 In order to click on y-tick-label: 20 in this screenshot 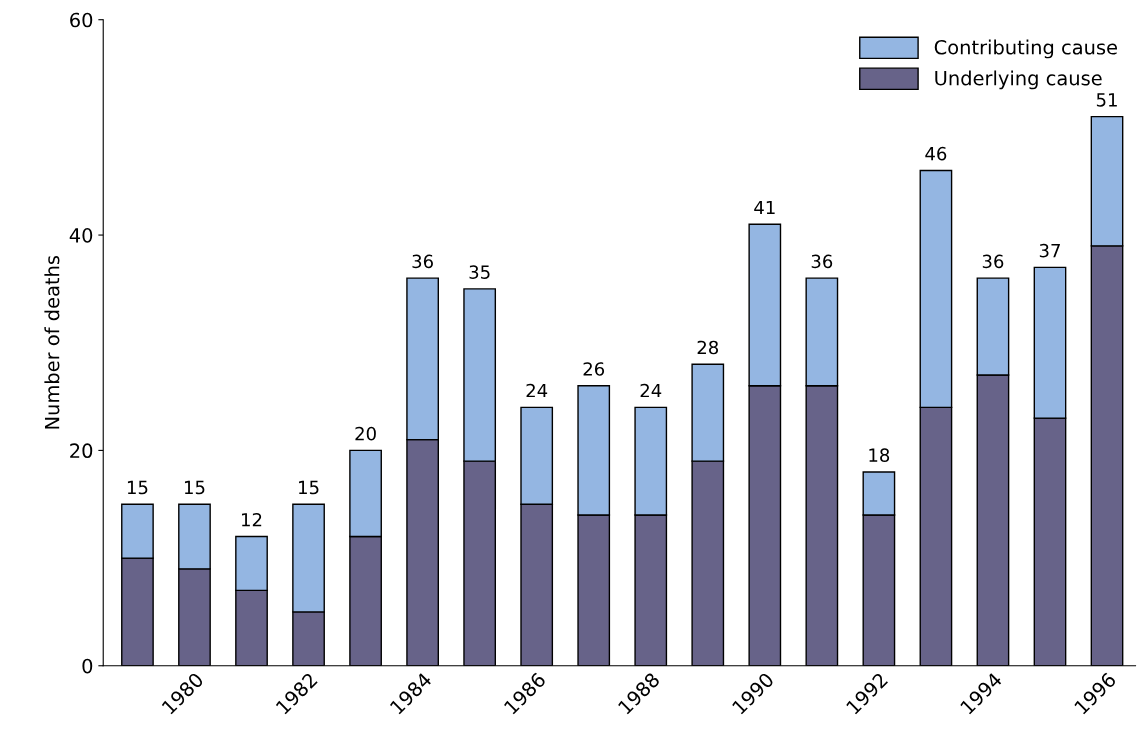, I will do `click(81, 451)`.